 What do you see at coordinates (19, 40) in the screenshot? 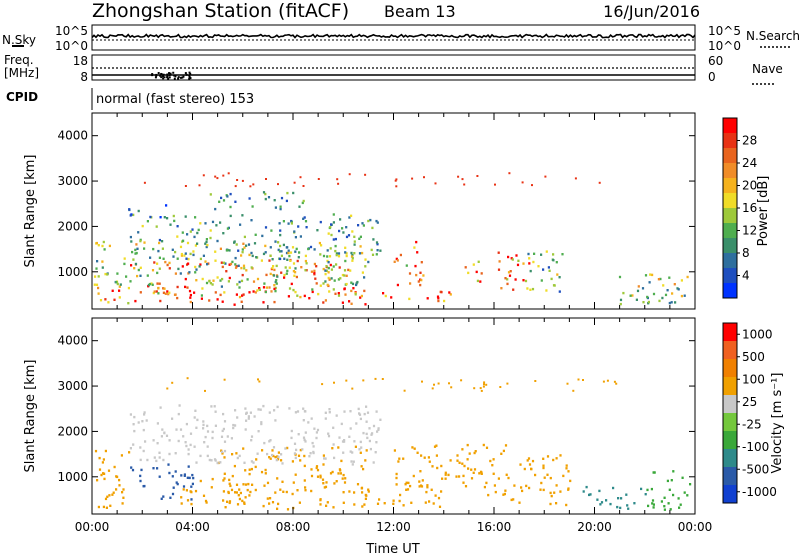
I see `noise-sky-label: N.Sky` at bounding box center [19, 40].